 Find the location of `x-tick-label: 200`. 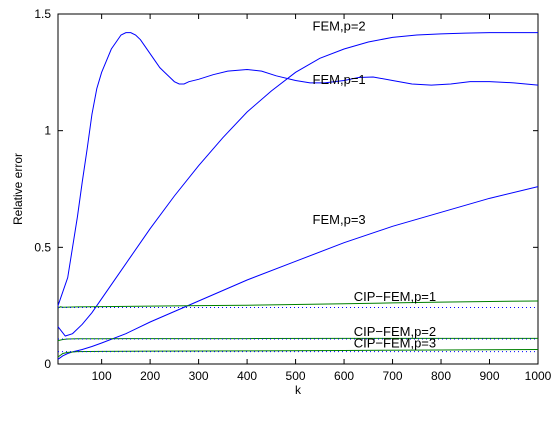

x-tick-label: 200 is located at coordinates (150, 376).